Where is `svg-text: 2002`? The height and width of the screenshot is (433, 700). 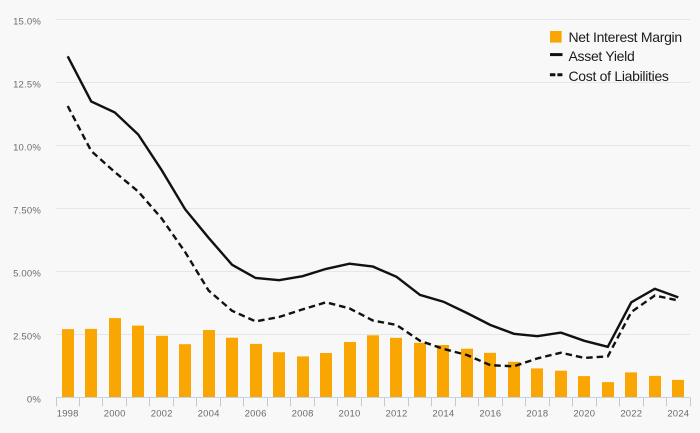 svg-text: 2002 is located at coordinates (162, 413).